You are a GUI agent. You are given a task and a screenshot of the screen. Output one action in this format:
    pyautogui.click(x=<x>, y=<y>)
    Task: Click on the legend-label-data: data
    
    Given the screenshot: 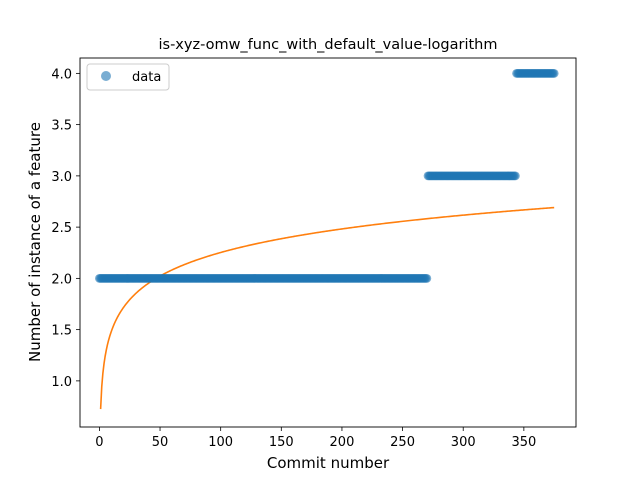 What is the action you would take?
    pyautogui.click(x=146, y=77)
    